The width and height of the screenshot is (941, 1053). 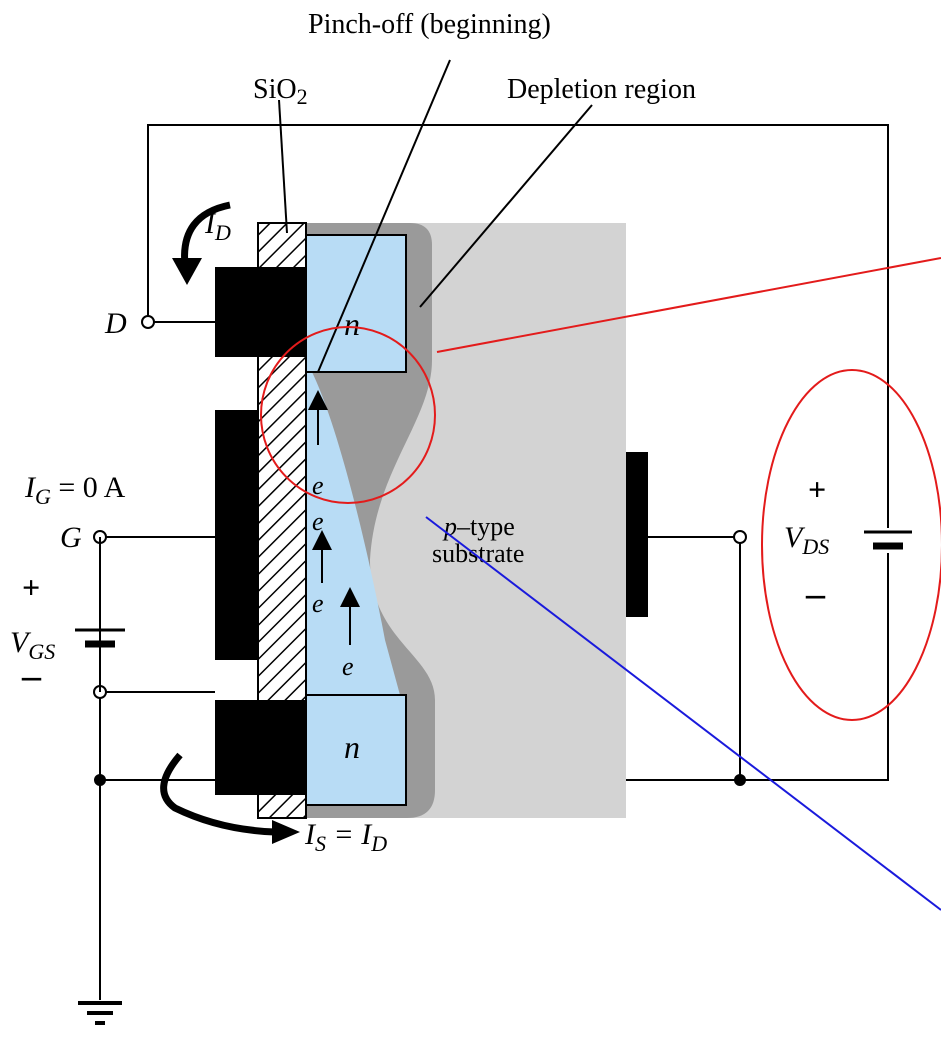 What do you see at coordinates (260, 312) in the screenshot?
I see `drain-contact` at bounding box center [260, 312].